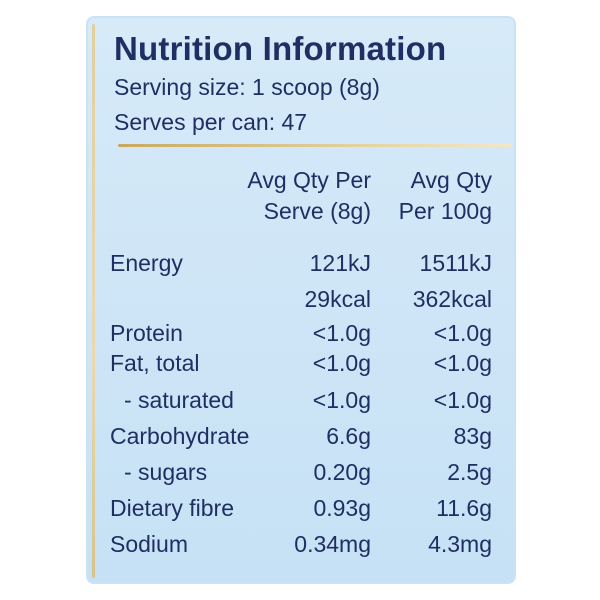  What do you see at coordinates (166, 472) in the screenshot?
I see `row-label-sugars: - sugars` at bounding box center [166, 472].